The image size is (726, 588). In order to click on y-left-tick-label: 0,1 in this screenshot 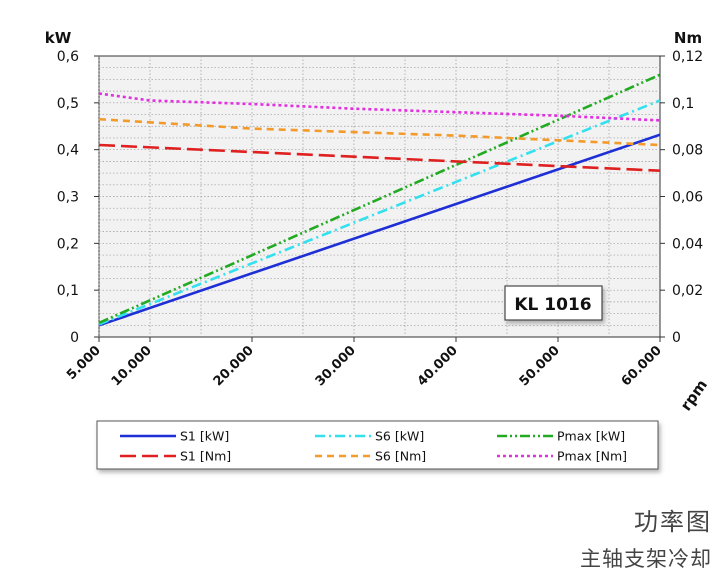, I will do `click(68, 291)`.